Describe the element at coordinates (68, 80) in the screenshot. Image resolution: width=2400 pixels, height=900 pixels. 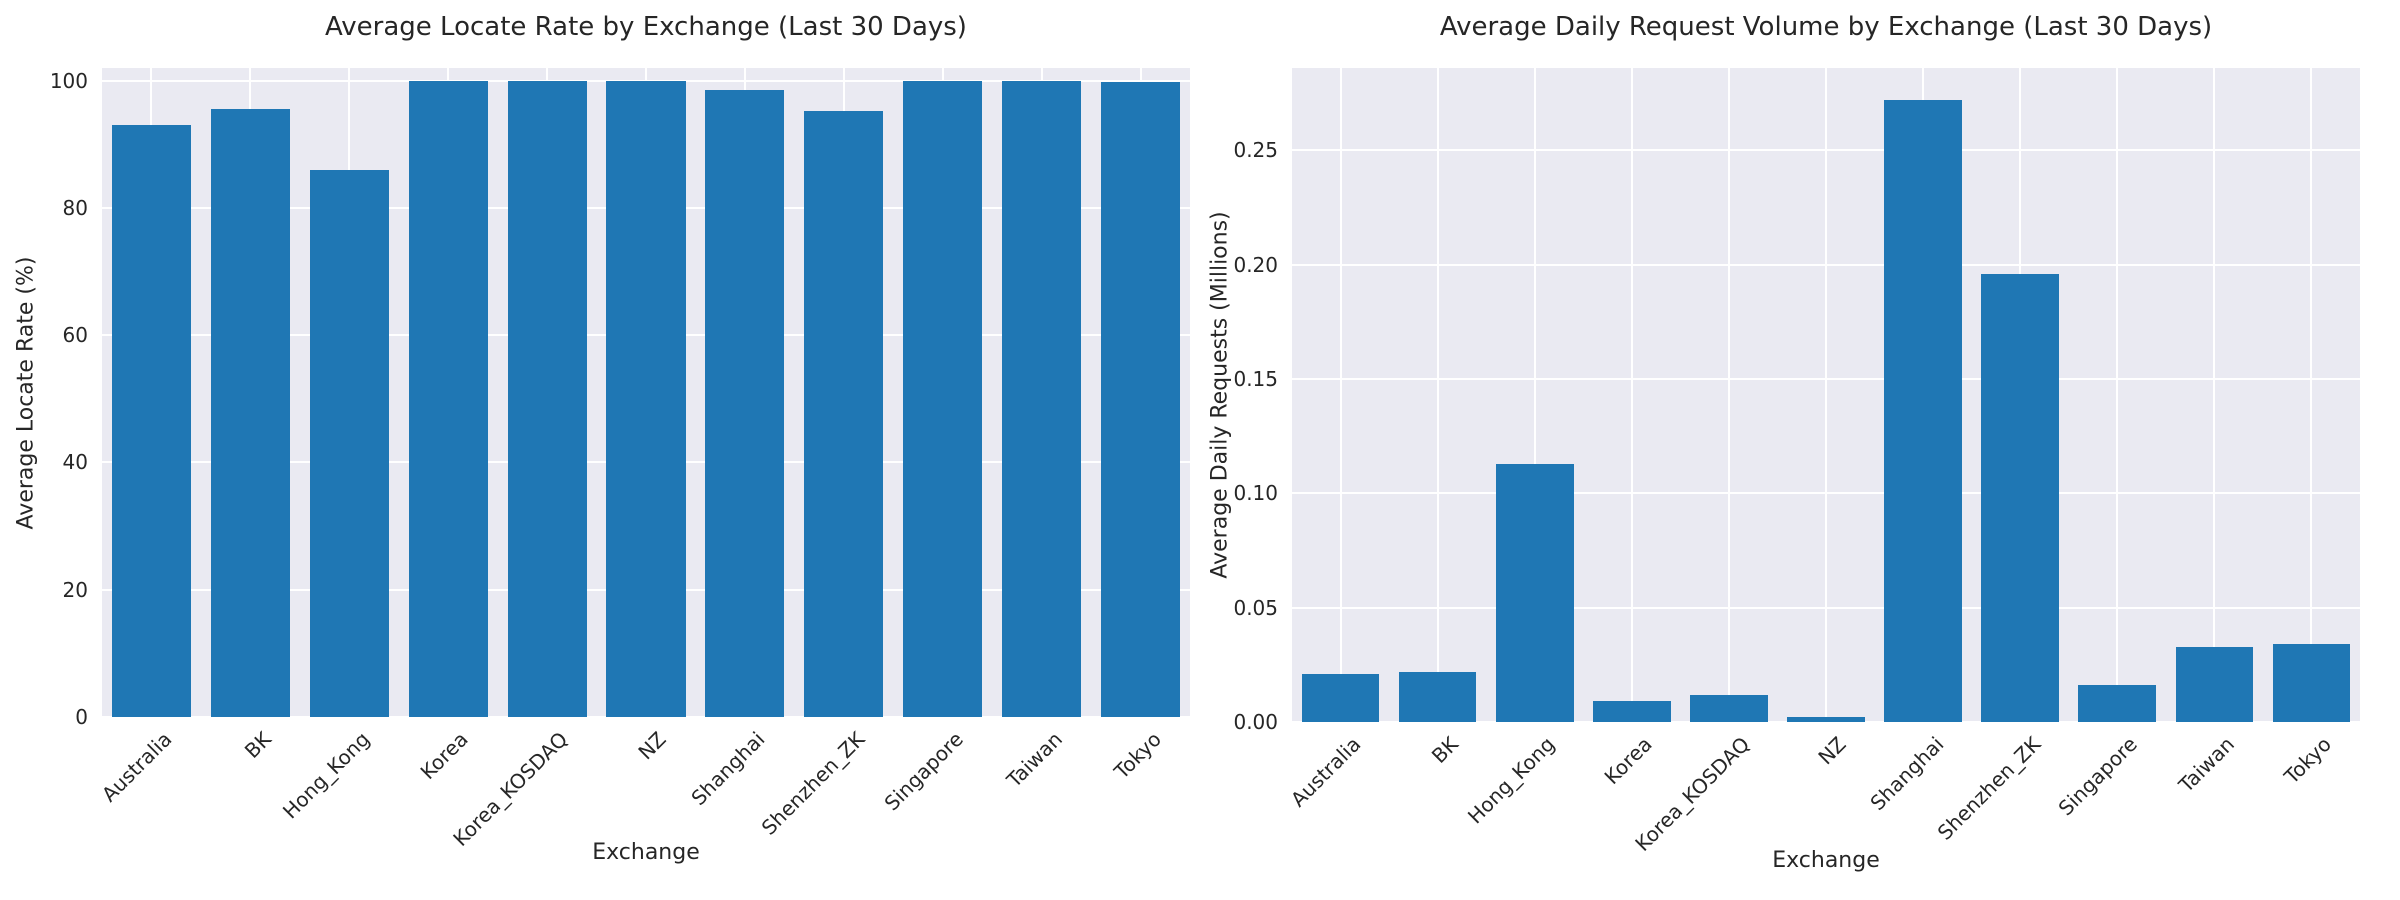
I see `y-tick-label: 100` at that location.